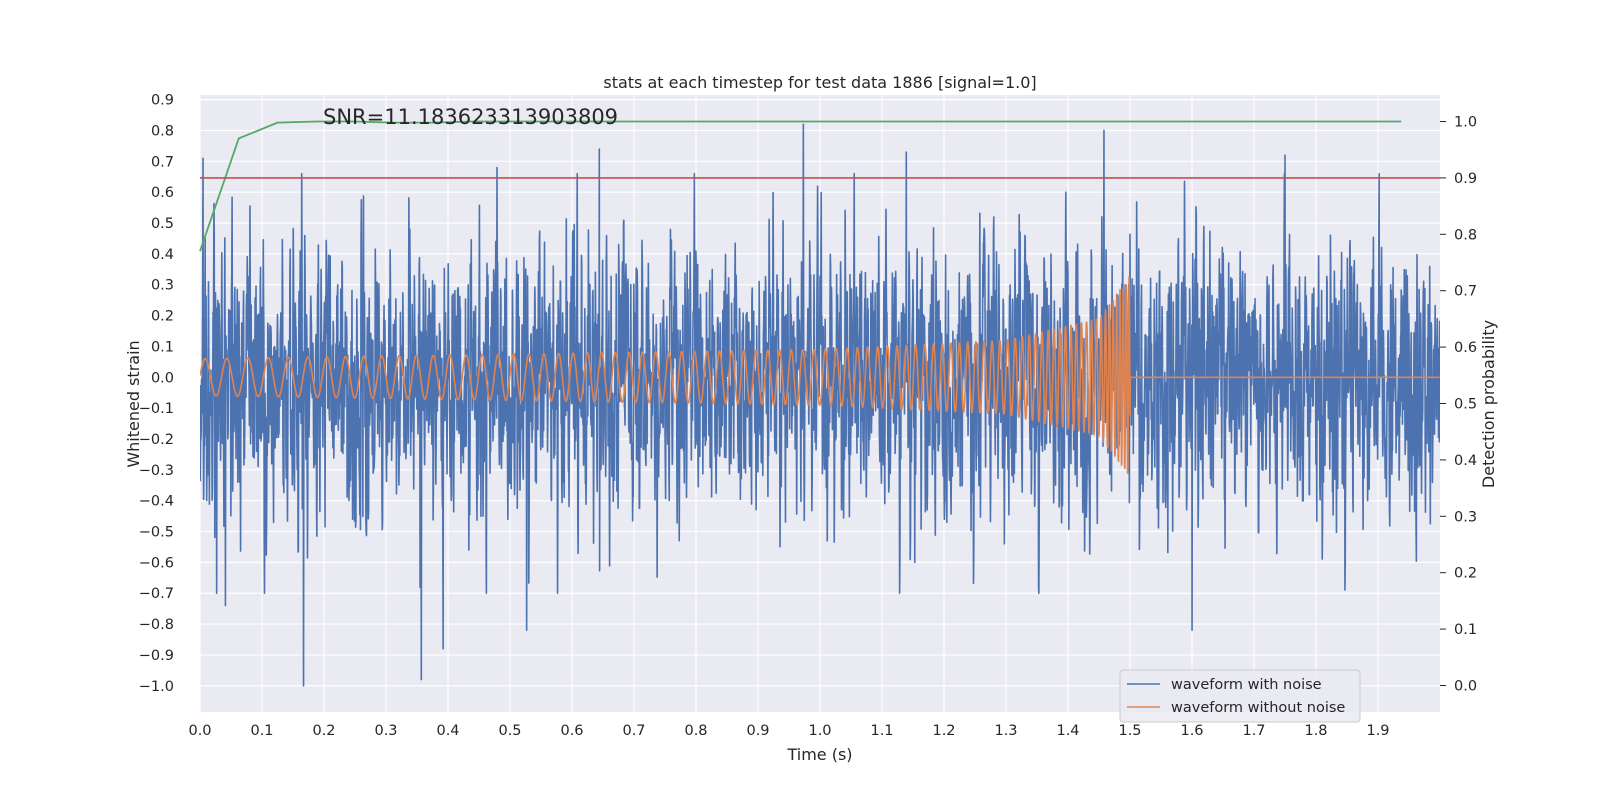  I want to click on y-right-tick-label: 0.1, so click(1465, 630).